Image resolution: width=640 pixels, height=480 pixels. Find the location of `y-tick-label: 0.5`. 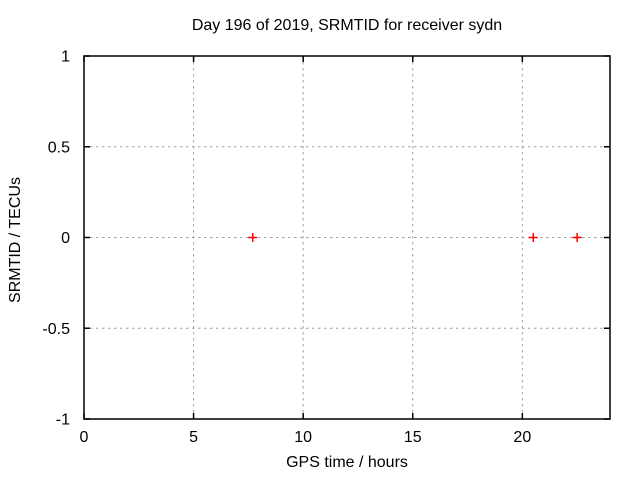

y-tick-label: 0.5 is located at coordinates (59, 147).